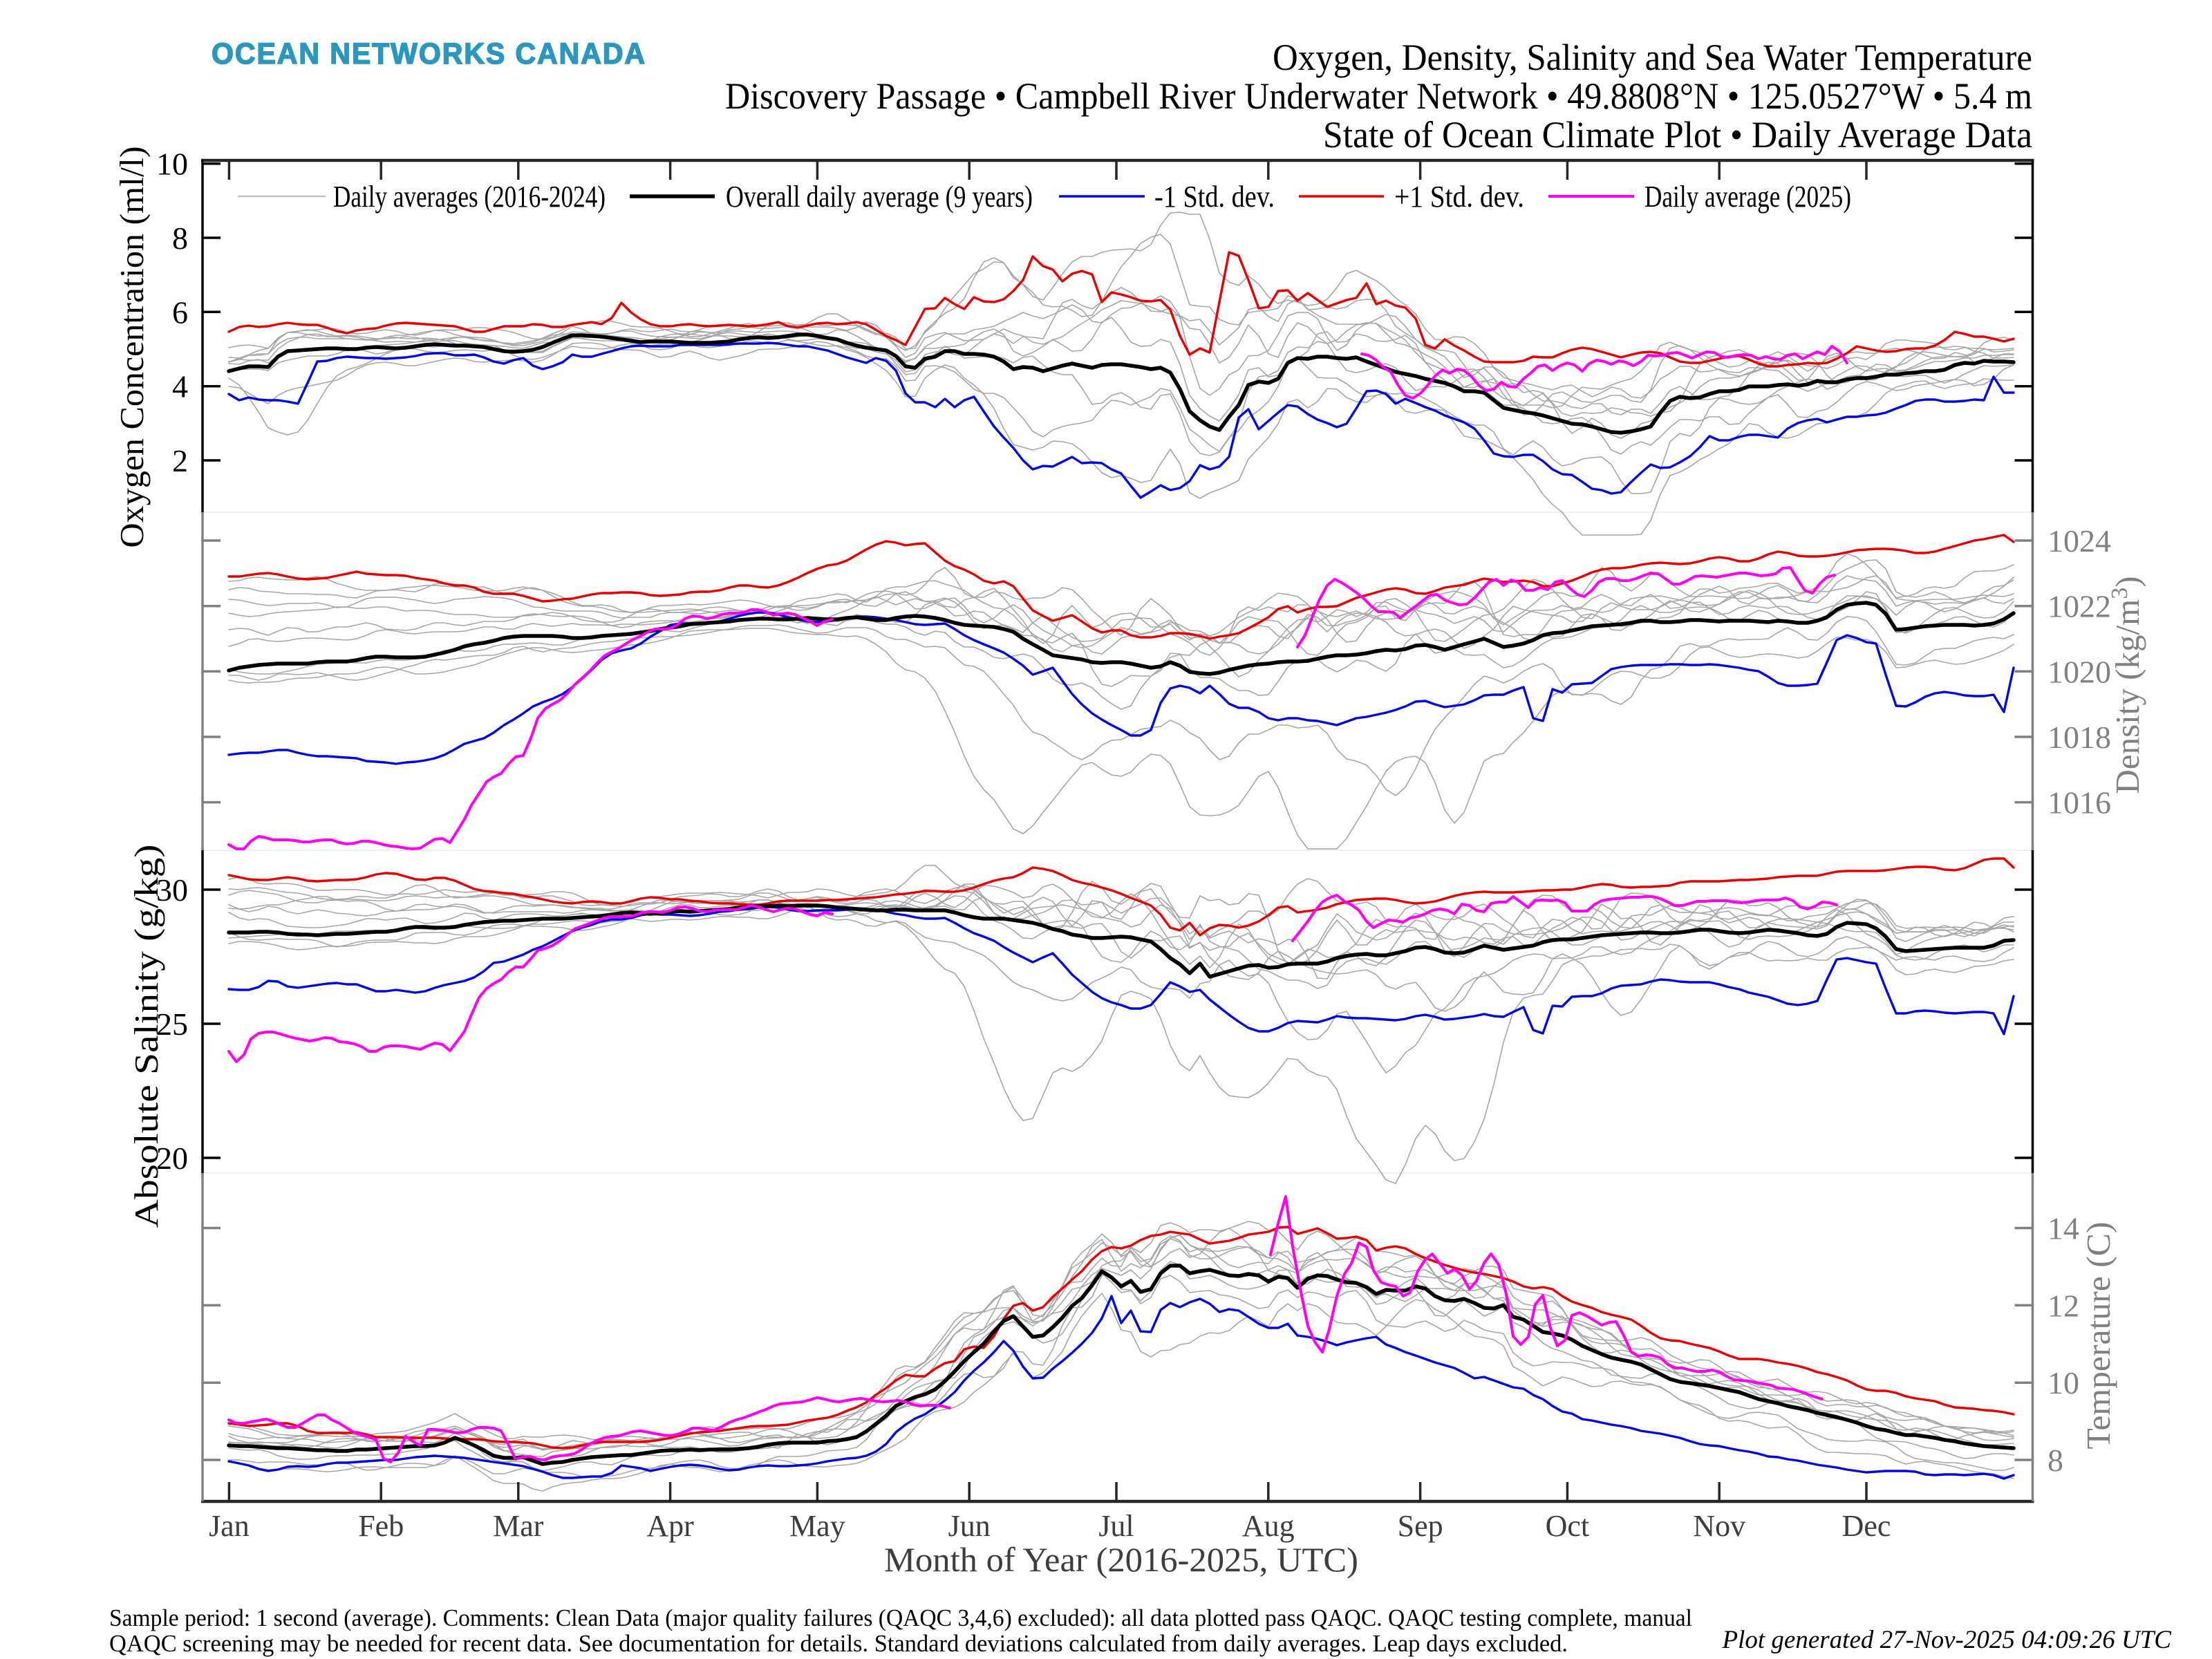 The width and height of the screenshot is (2212, 1659). I want to click on svg-text: 12, so click(2063, 1305).